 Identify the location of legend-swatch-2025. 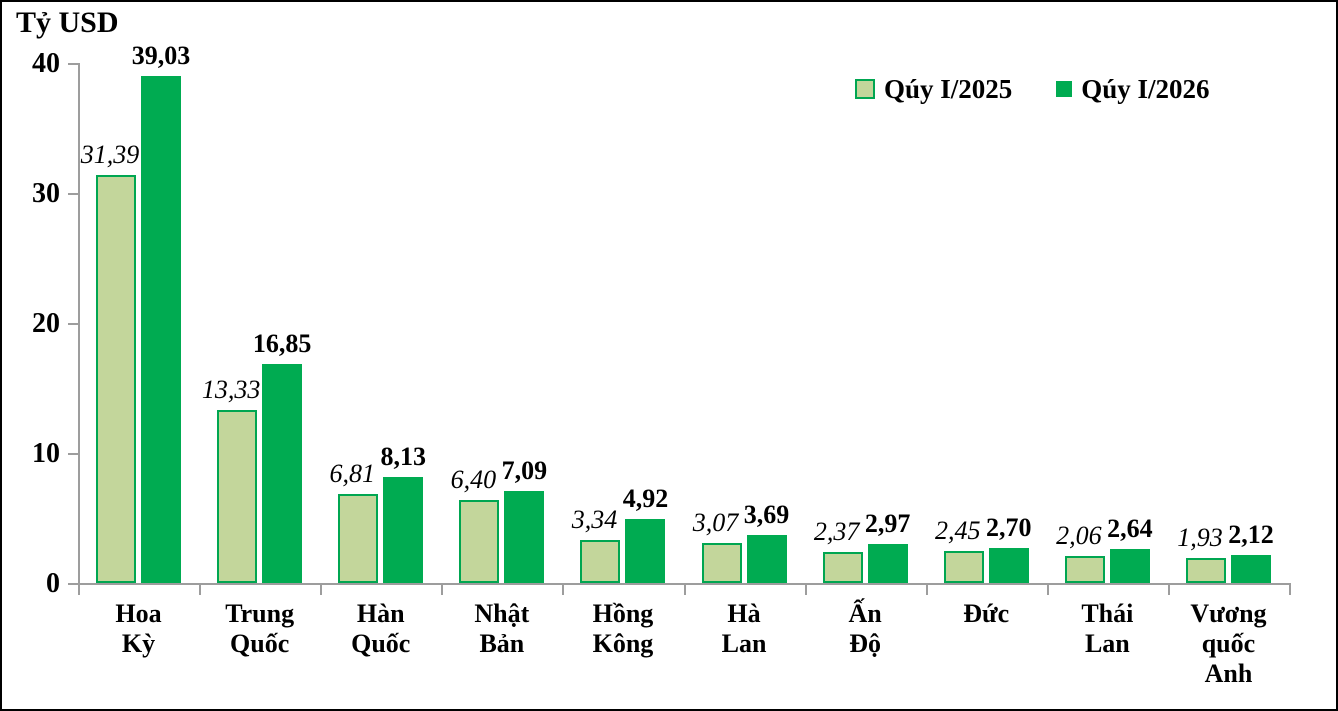
(865, 89).